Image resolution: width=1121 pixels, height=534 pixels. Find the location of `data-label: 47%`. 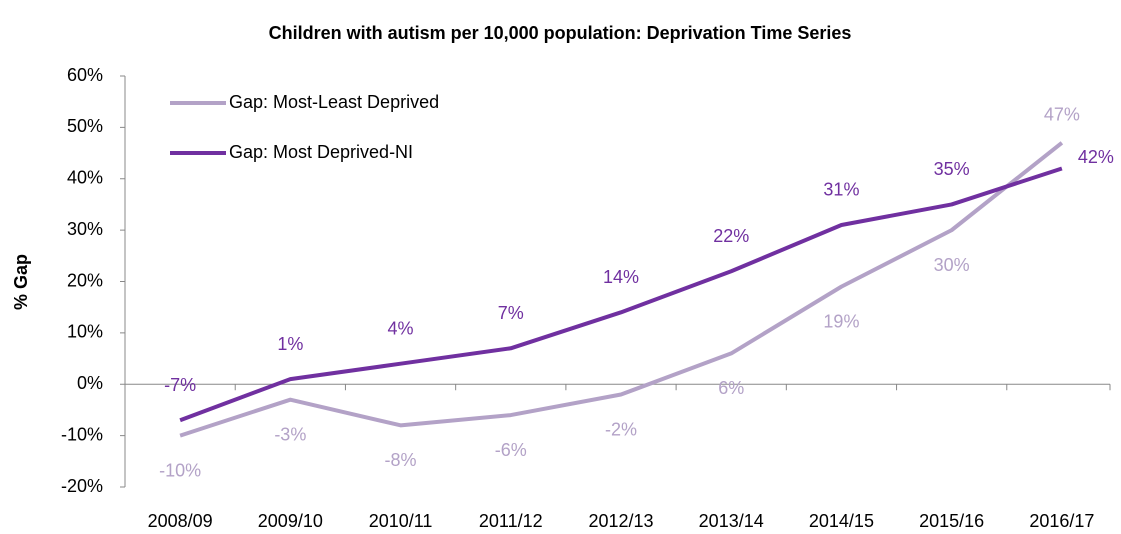

data-label: 47% is located at coordinates (1062, 115).